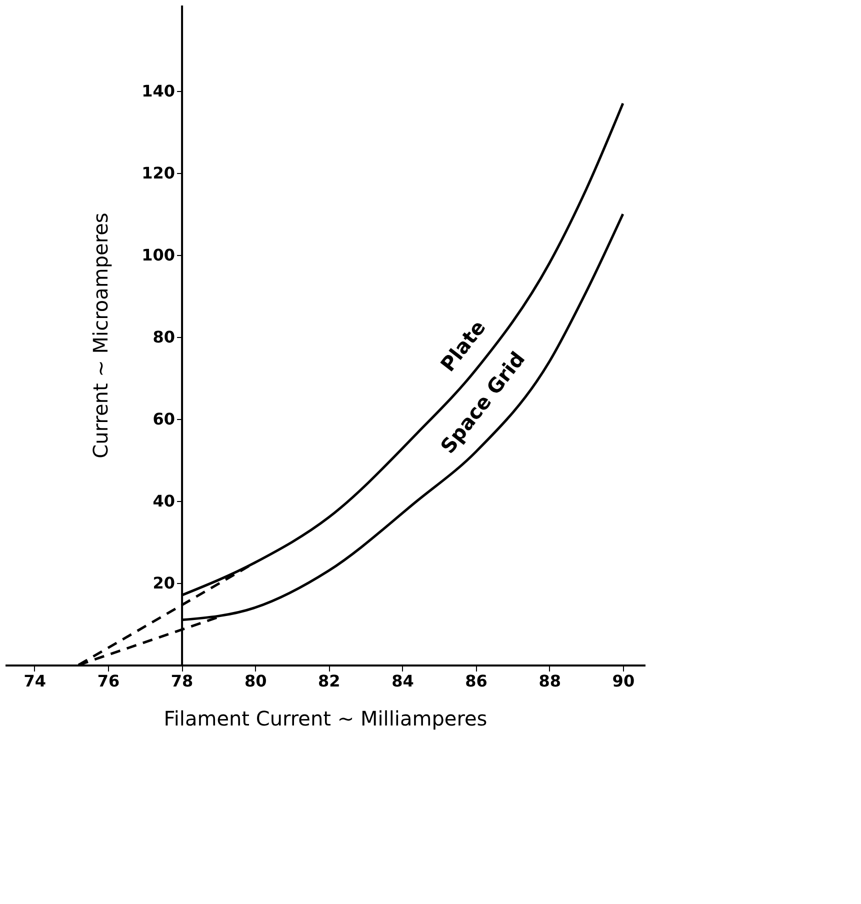  Describe the element at coordinates (164, 419) in the screenshot. I see `y-tick-label: 60` at that location.